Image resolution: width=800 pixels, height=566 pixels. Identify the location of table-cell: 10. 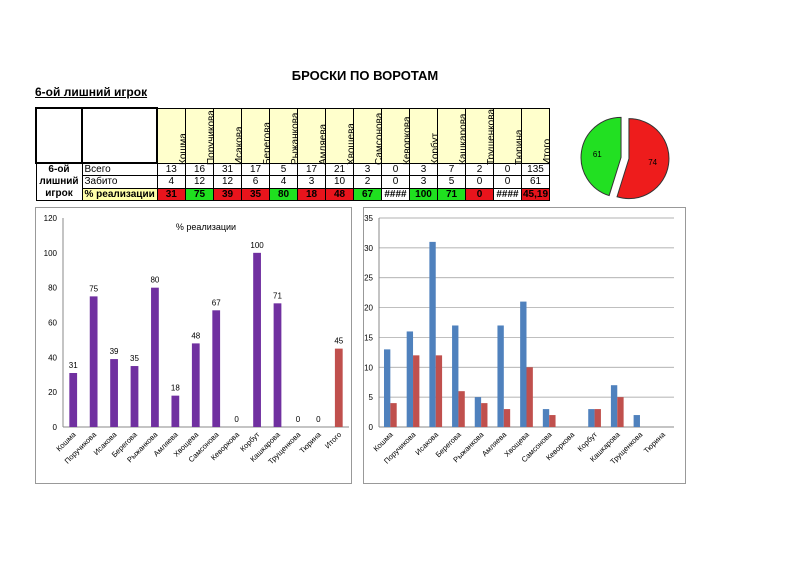
(339, 182).